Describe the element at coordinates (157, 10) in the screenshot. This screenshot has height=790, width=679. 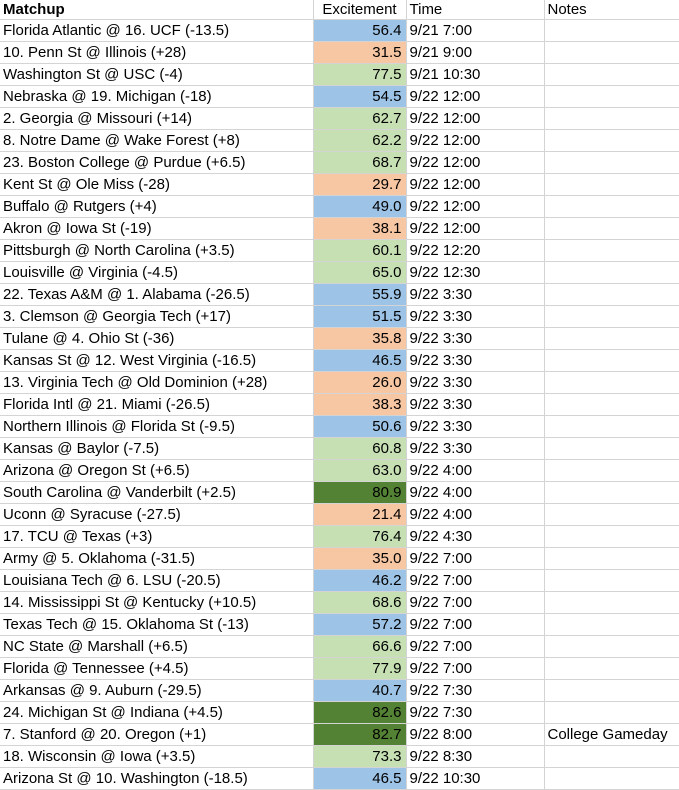
I see `header-matchup: Matchup` at that location.